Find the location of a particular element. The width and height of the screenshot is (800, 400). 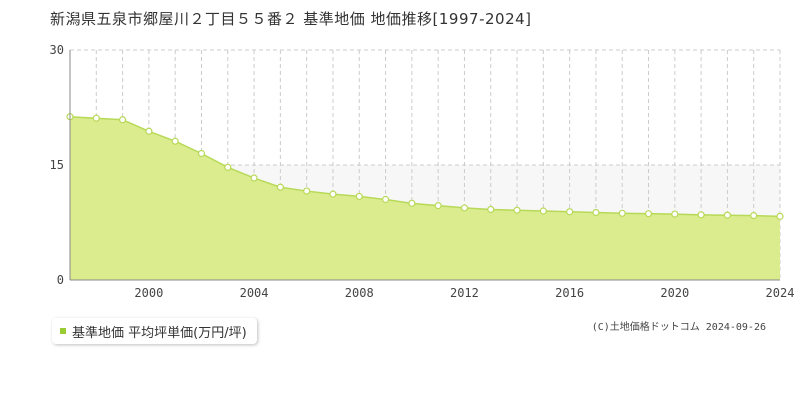

y-tick-label: 0 is located at coordinates (60, 280).